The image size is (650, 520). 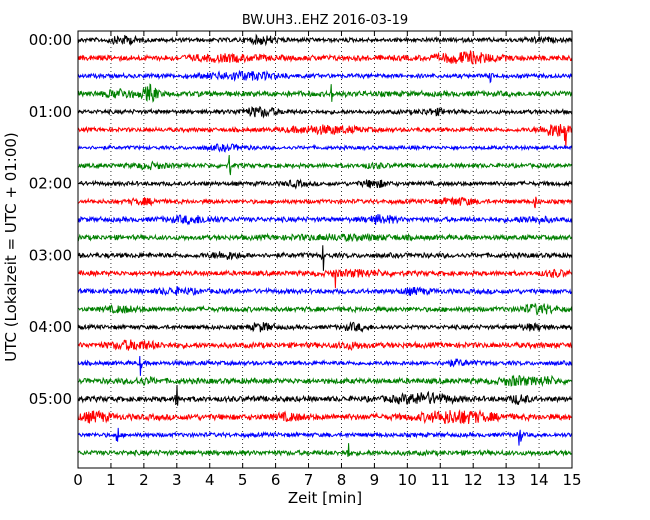 What do you see at coordinates (50, 112) in the screenshot?
I see `y-tick-label: 01:00` at bounding box center [50, 112].